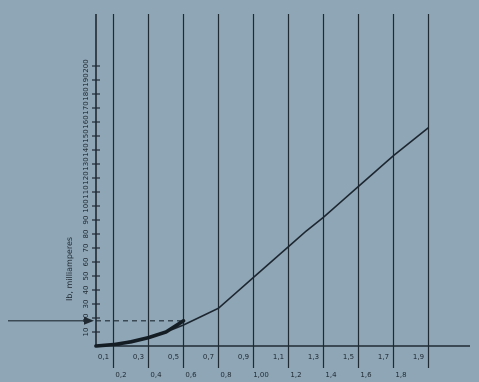 The width and height of the screenshot is (479, 382). Describe the element at coordinates (86, 163) in the screenshot. I see `y-tick-label-130: 130` at that location.